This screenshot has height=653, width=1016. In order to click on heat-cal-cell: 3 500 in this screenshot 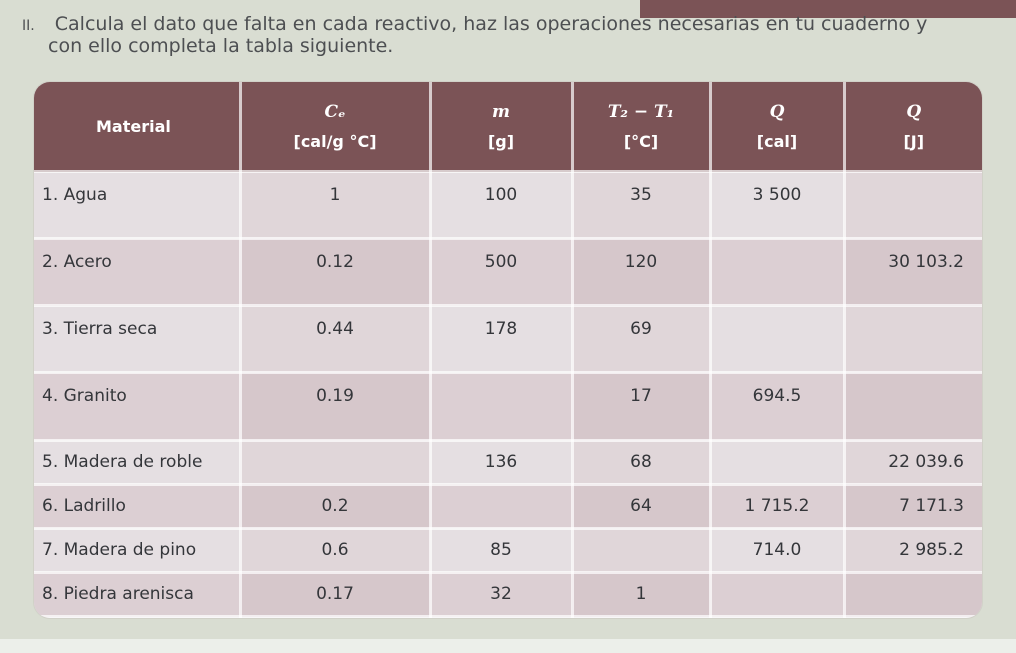, I will do `click(778, 206)`.